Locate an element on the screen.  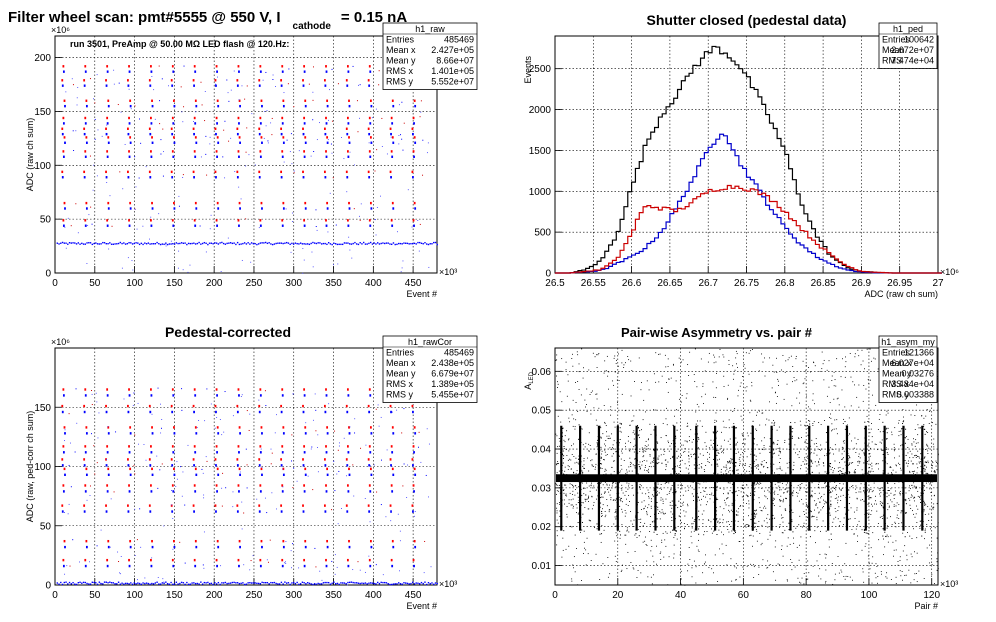
stats-label: Mean is located at coordinates (893, 50).